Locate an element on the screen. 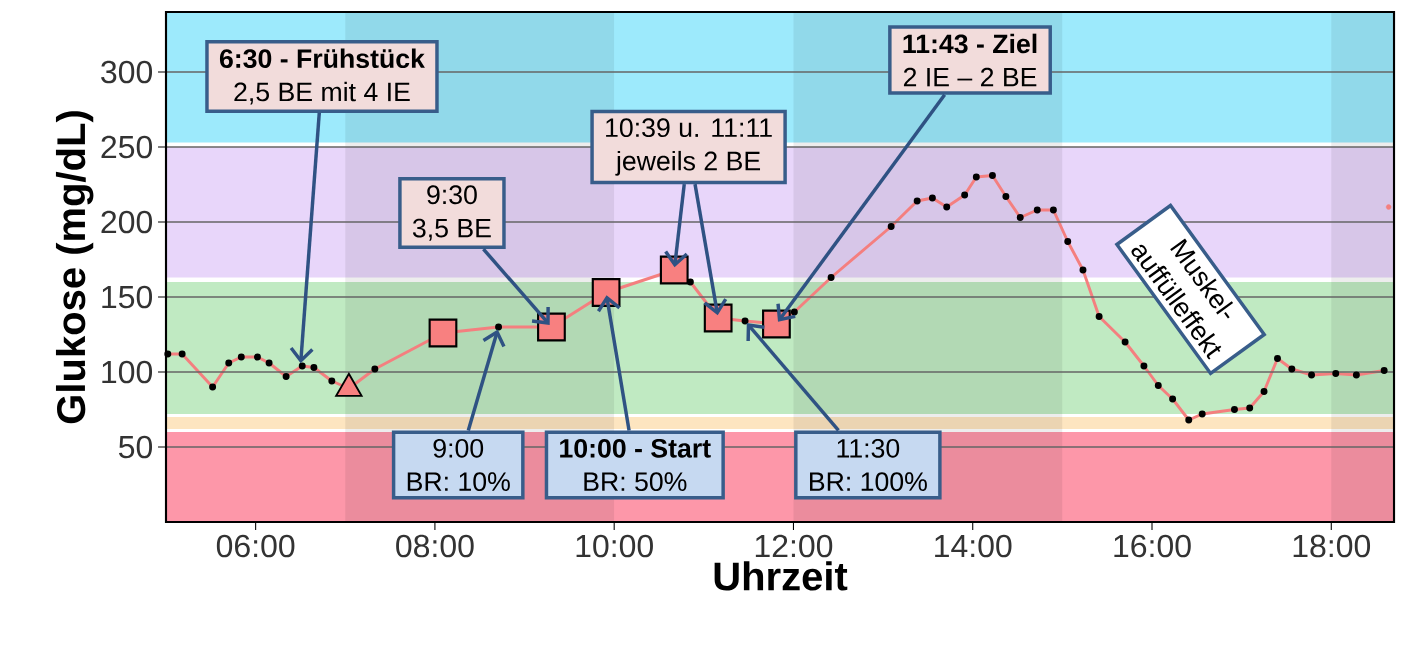  x-axis-title: Uhrzeit is located at coordinates (781, 576).